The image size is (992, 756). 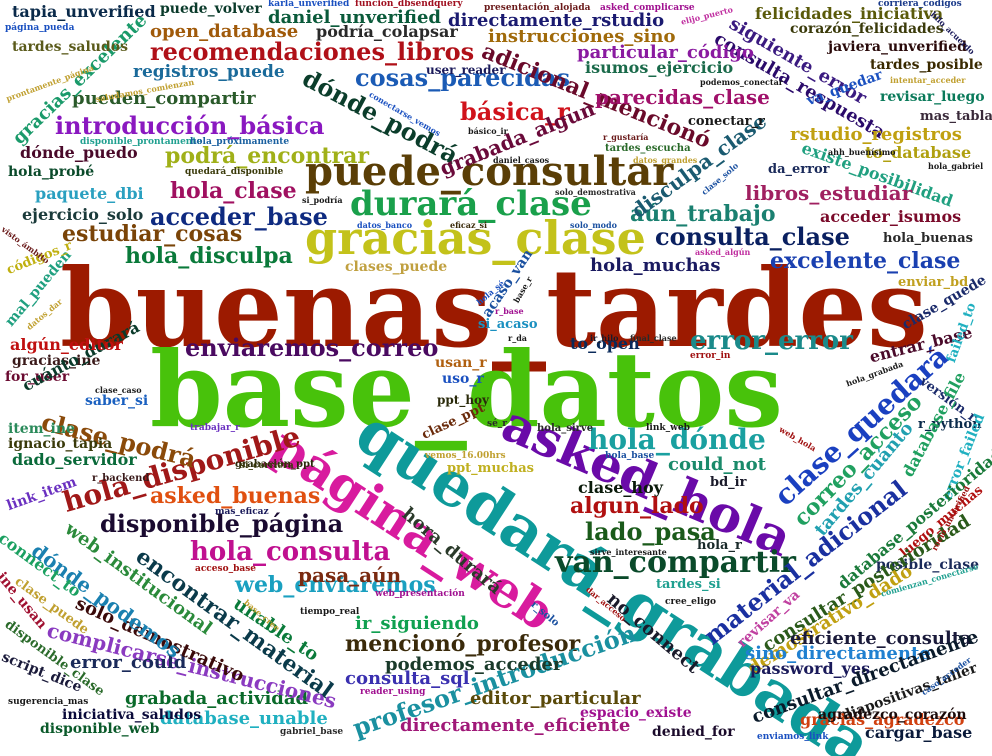 I want to click on word: enviaremos_correo, so click(x=312, y=347).